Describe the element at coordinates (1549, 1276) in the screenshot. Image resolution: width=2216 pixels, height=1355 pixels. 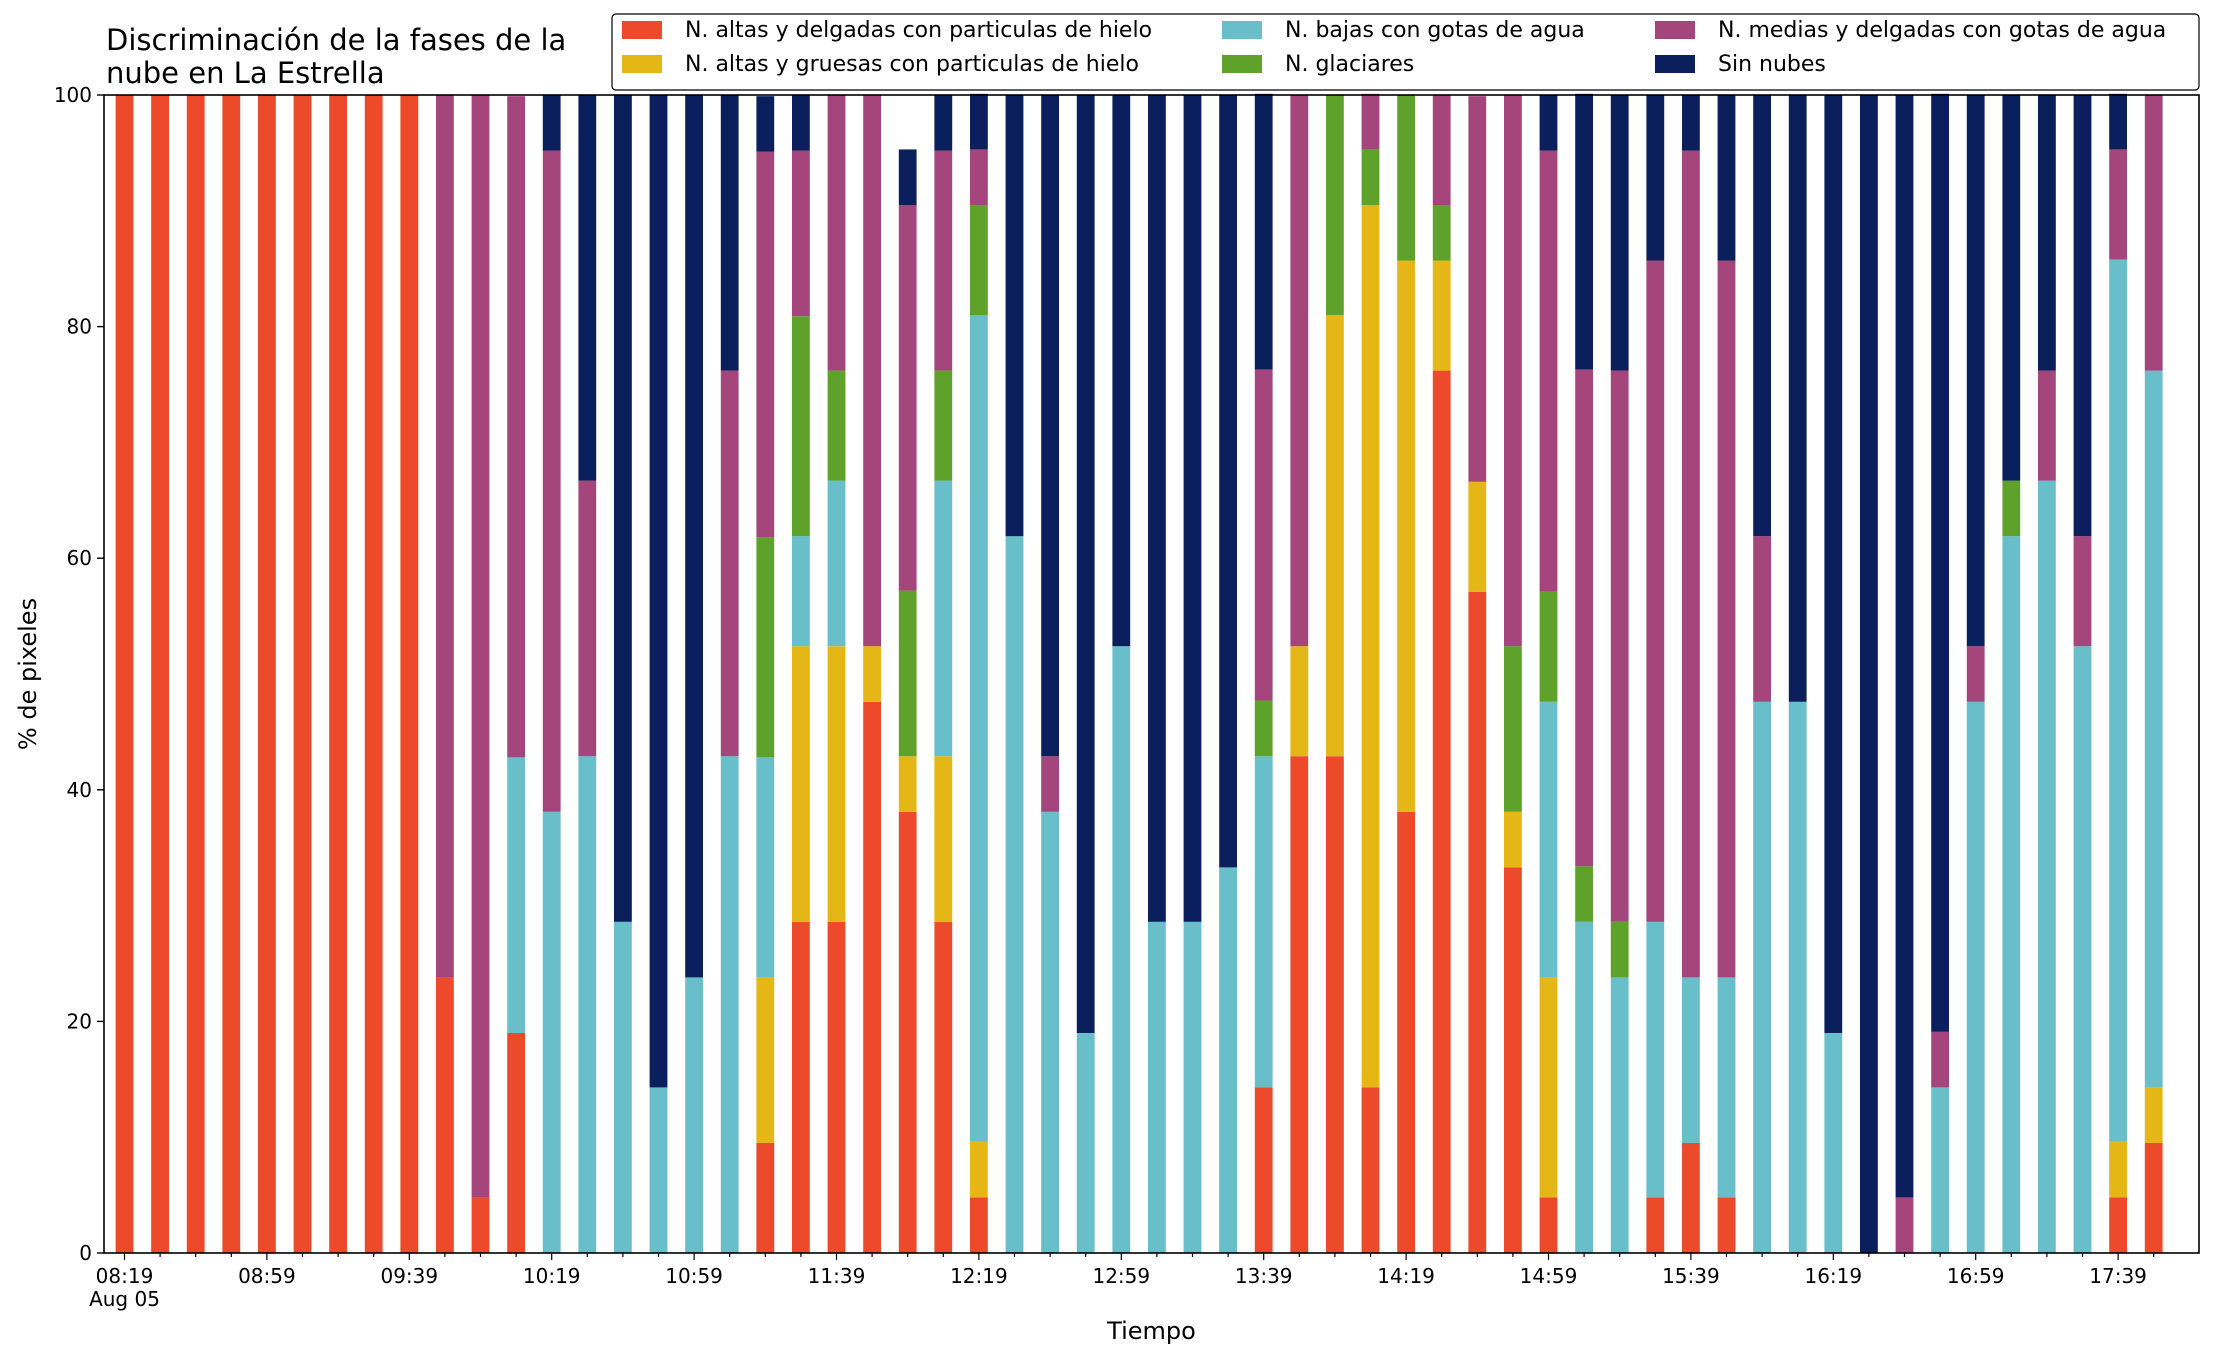
I see `x-tick-label: 14:59` at that location.